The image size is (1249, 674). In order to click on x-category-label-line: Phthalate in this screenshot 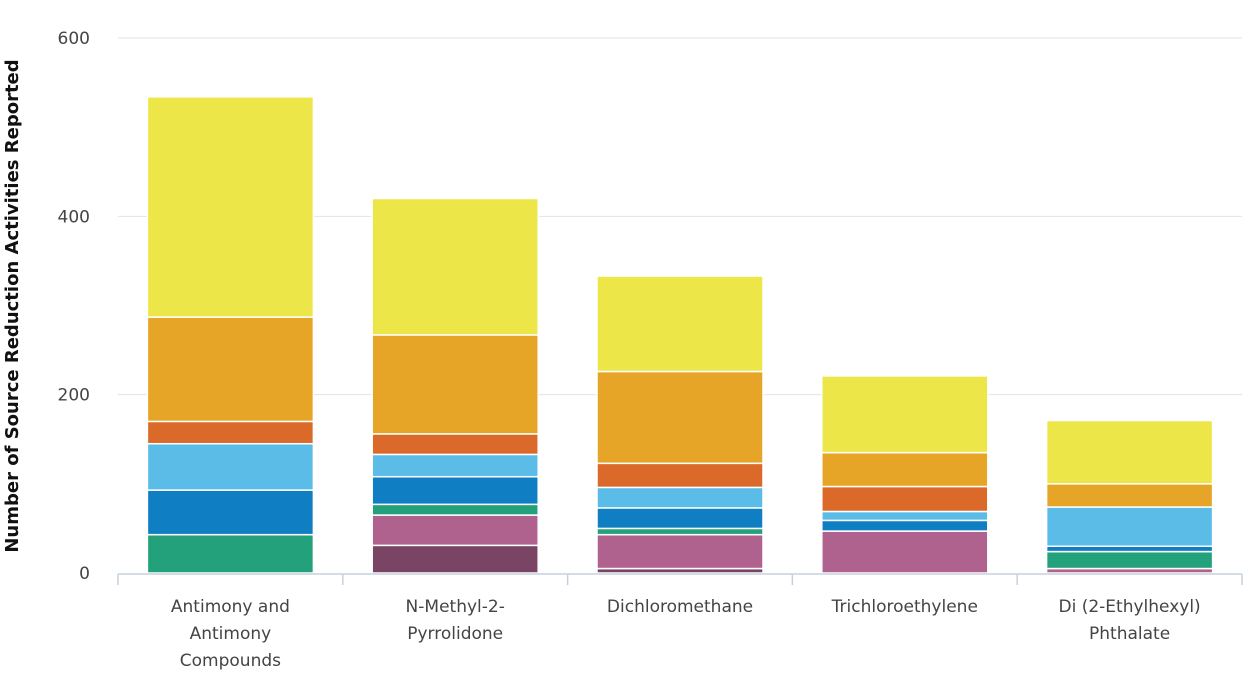, I will do `click(1129, 634)`.